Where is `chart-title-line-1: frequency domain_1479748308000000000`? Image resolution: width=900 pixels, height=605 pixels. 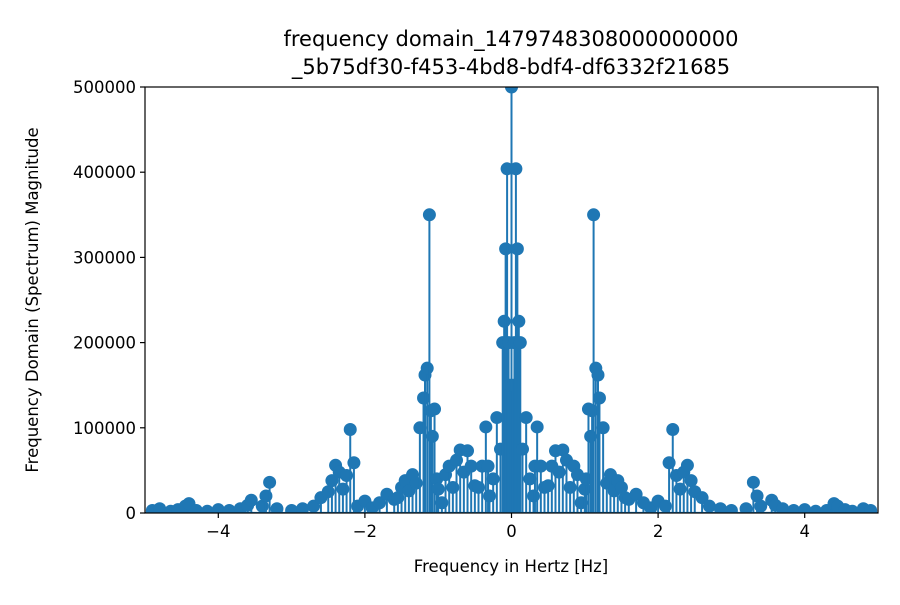 chart-title-line-1: frequency domain_1479748308000000000 is located at coordinates (510, 39).